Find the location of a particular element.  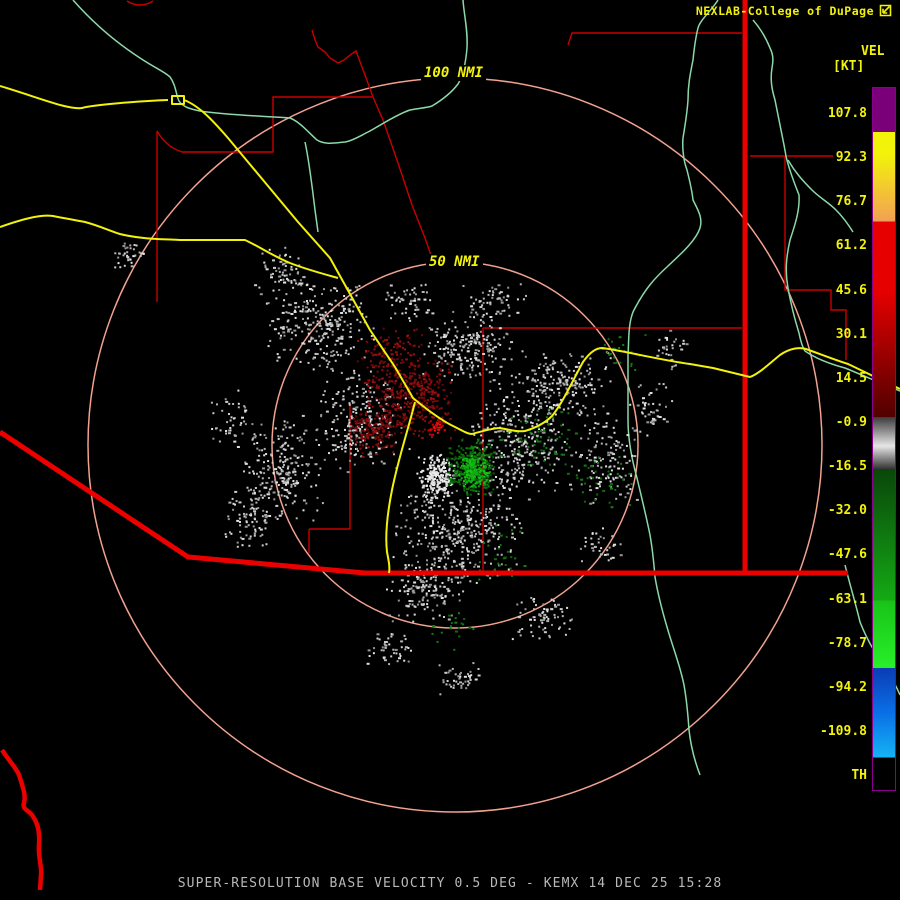

highway-loop-box is located at coordinates (178, 100).